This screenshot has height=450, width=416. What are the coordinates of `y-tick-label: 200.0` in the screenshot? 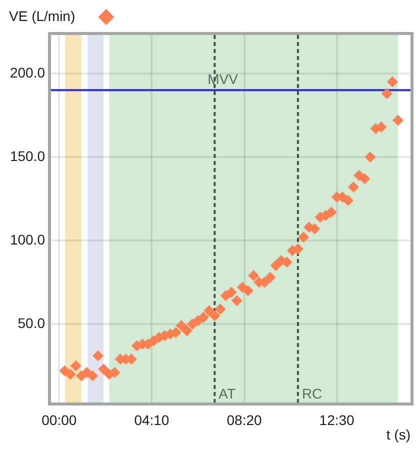 It's located at (28, 72).